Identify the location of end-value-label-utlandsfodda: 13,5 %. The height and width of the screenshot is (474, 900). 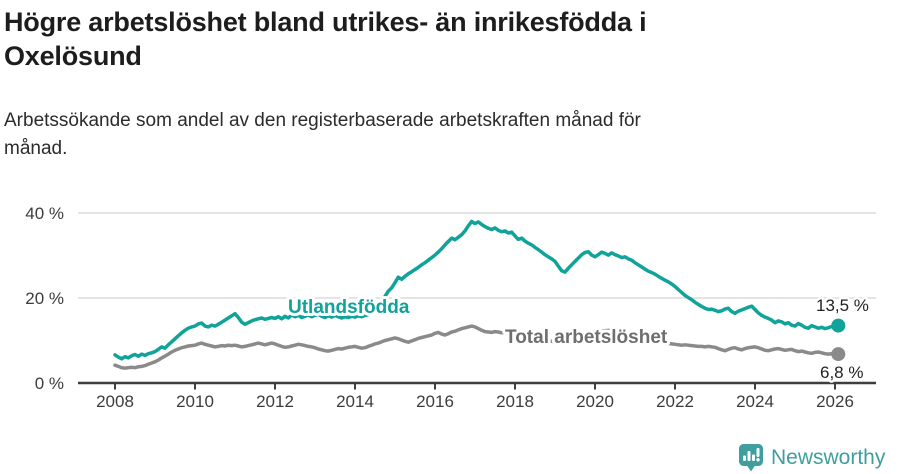
(842, 305).